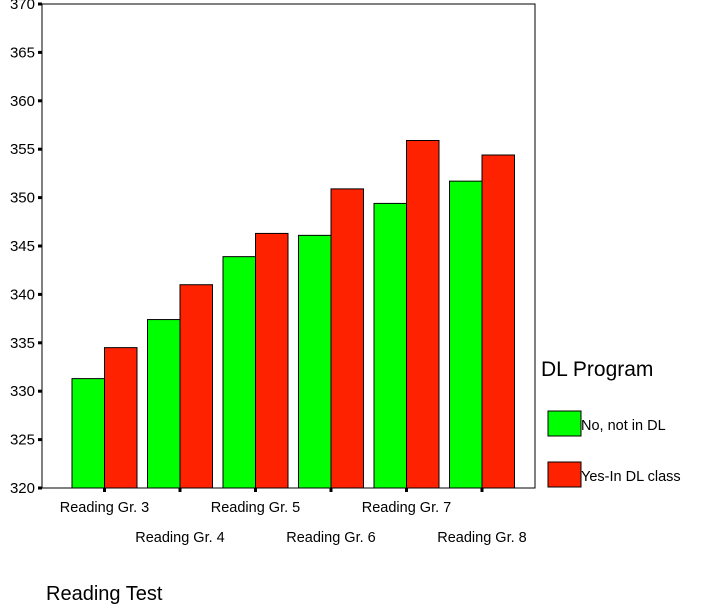  What do you see at coordinates (104, 594) in the screenshot?
I see `x-axis-title: Reading Test` at bounding box center [104, 594].